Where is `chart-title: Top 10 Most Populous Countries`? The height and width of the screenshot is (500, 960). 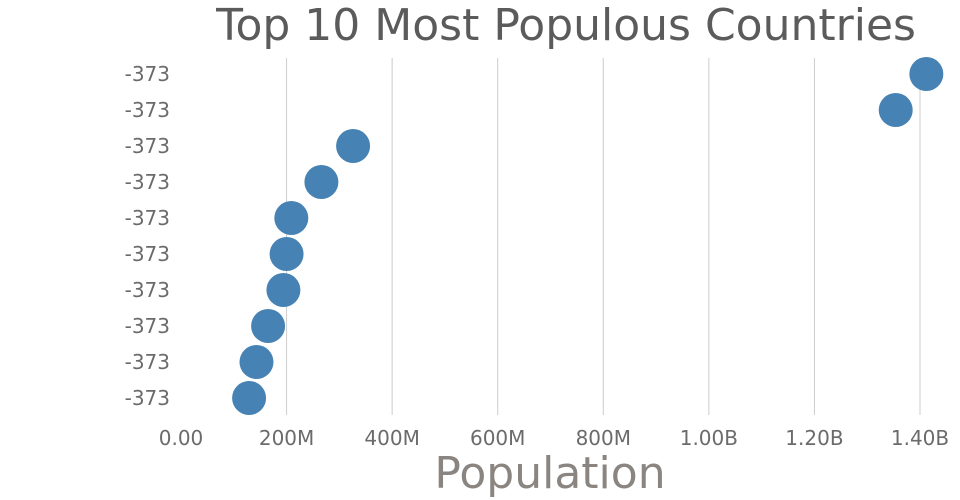
chart-title: Top 10 Most Populous Countries is located at coordinates (565, 25).